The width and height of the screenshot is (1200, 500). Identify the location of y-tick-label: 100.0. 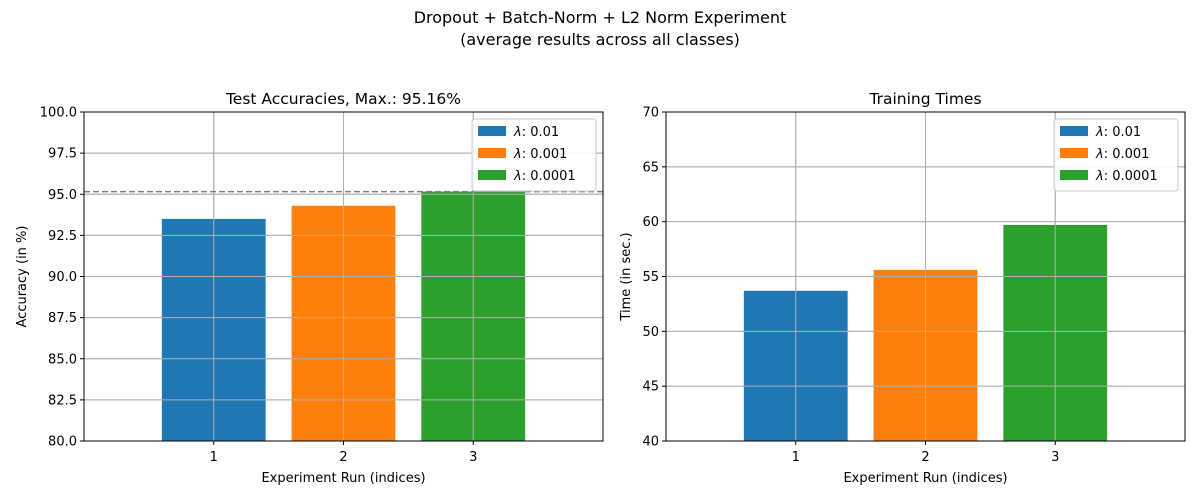
(58, 113).